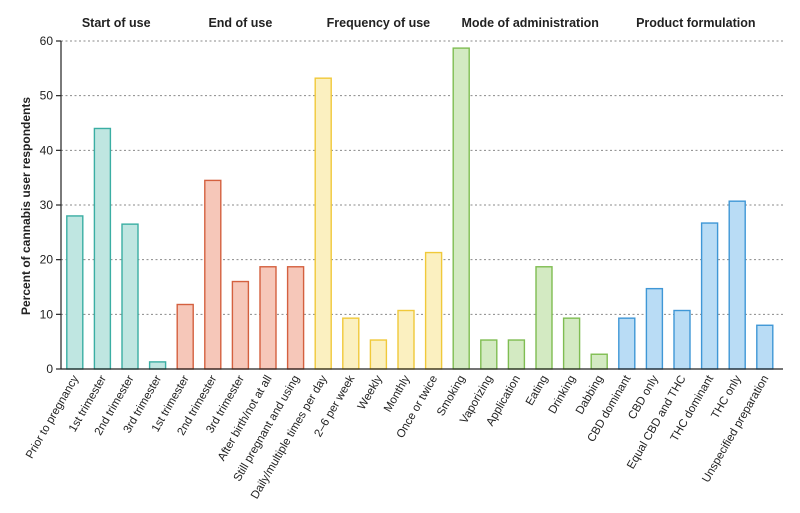  What do you see at coordinates (370, 392) in the screenshot?
I see `x-tick-label: Weekly` at bounding box center [370, 392].